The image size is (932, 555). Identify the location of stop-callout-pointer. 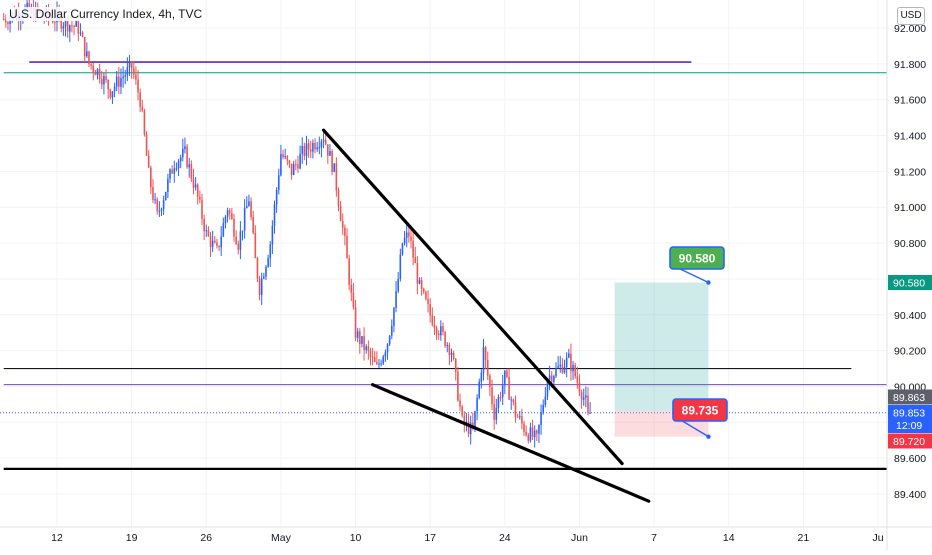
(693, 428).